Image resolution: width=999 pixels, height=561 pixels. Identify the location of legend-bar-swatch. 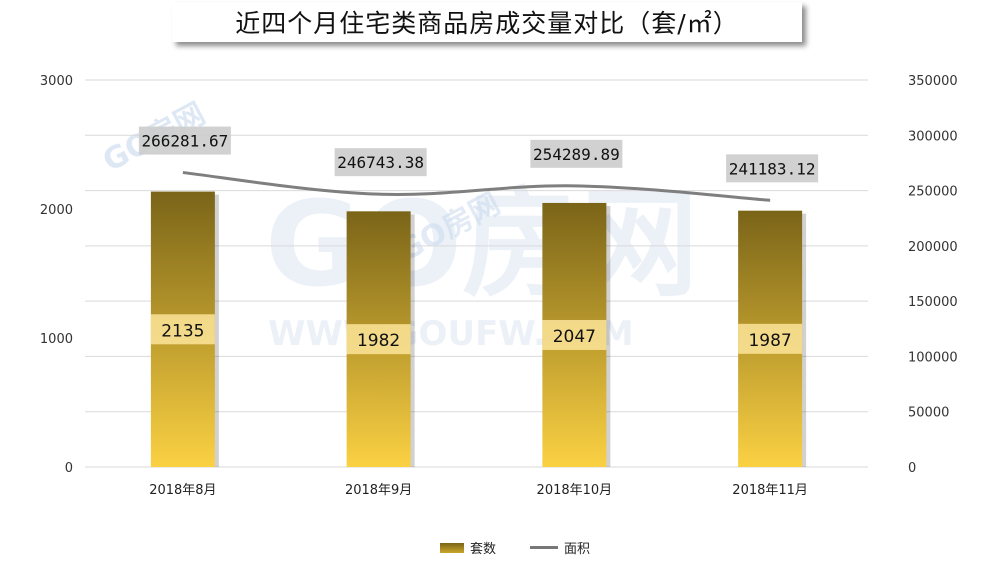
(452, 547).